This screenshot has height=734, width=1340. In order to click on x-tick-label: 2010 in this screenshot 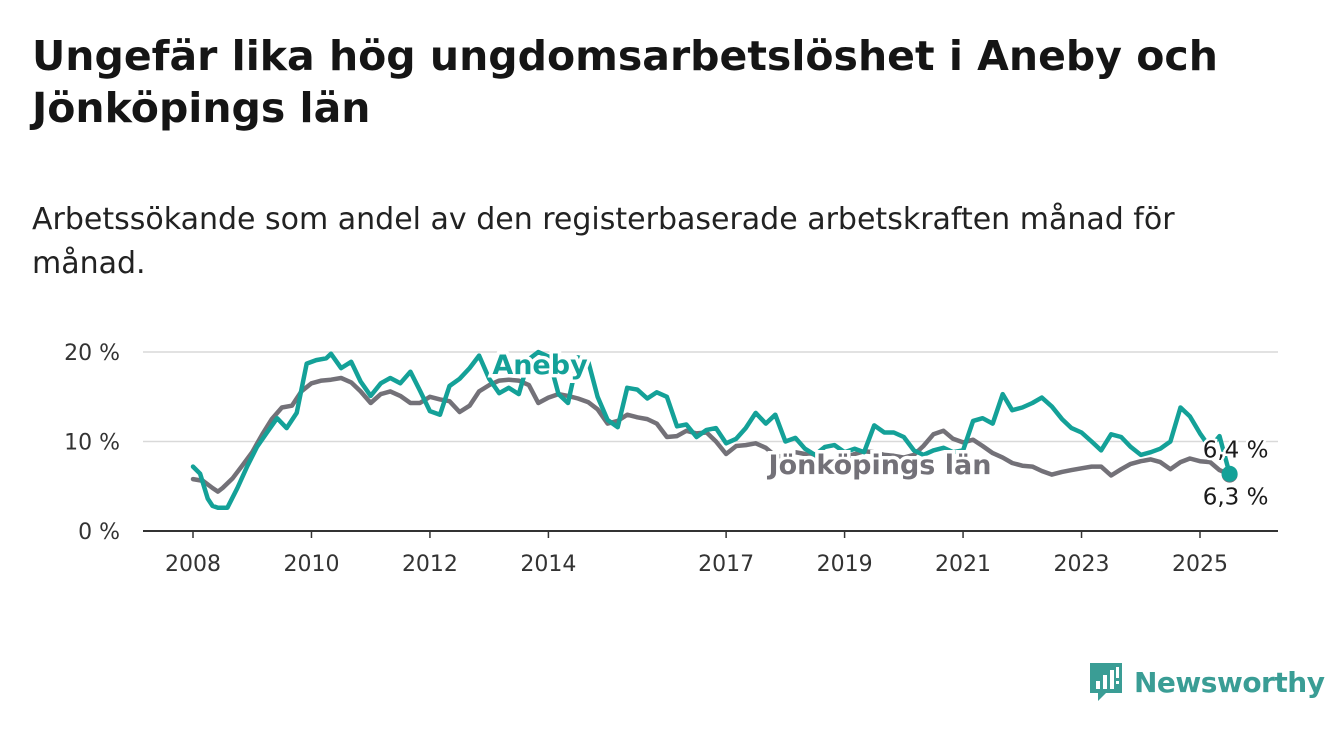, I will do `click(311, 564)`.